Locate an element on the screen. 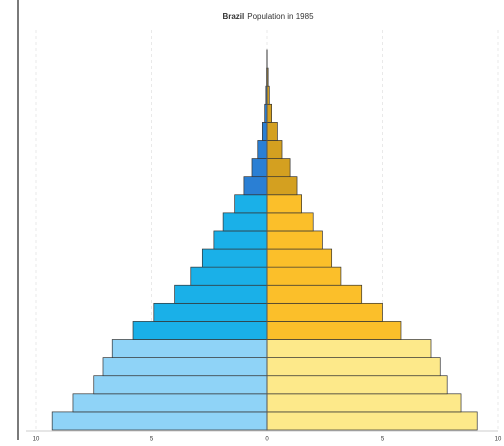  x-tick-label: 0 is located at coordinates (267, 440).